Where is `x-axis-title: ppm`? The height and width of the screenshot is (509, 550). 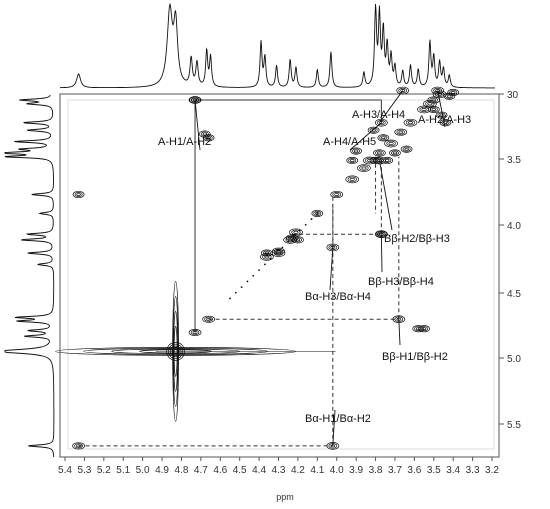
x-axis-title: ppm is located at coordinates (285, 497).